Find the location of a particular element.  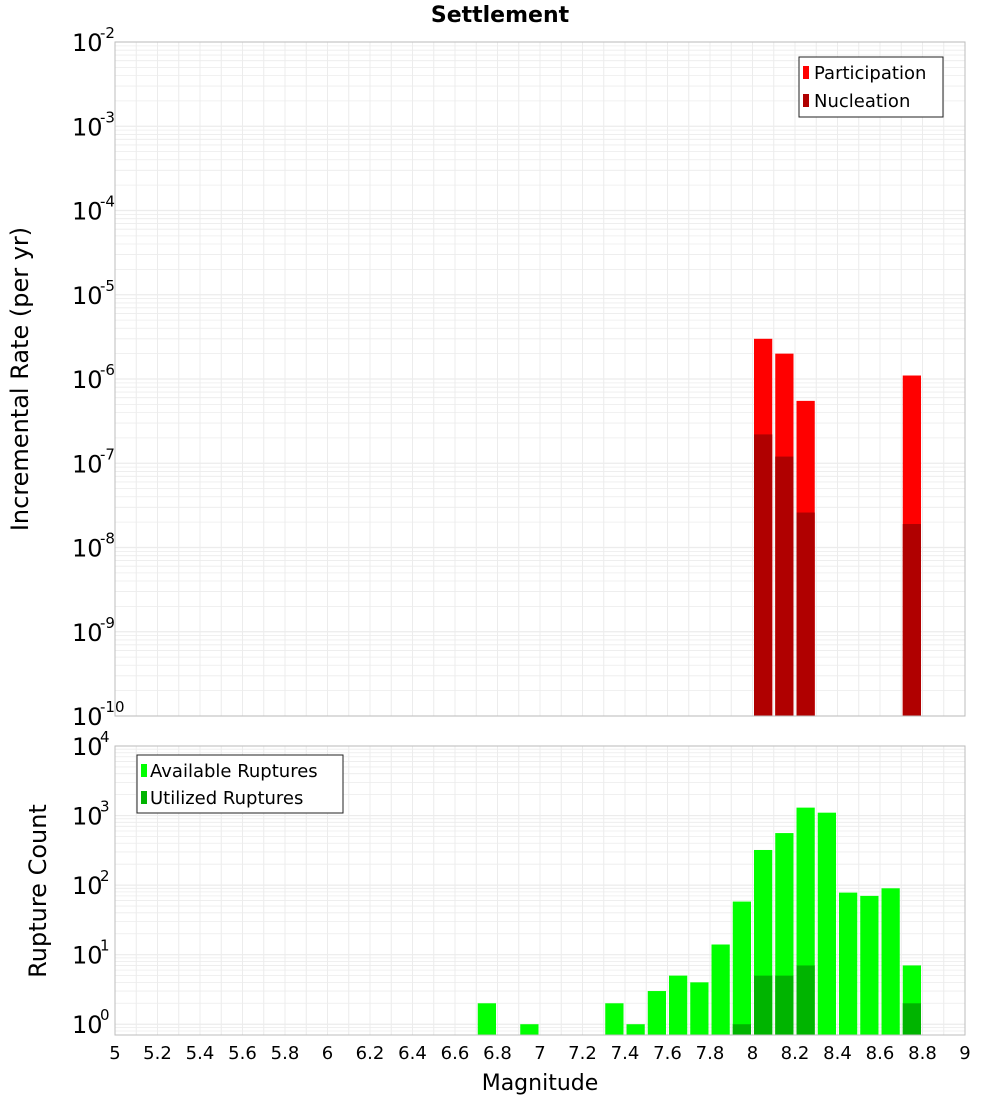

top-legend-box is located at coordinates (871, 87).